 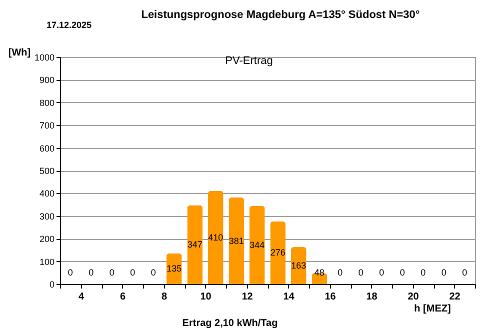 I want to click on y-tick-label: 400, so click(x=46, y=193).